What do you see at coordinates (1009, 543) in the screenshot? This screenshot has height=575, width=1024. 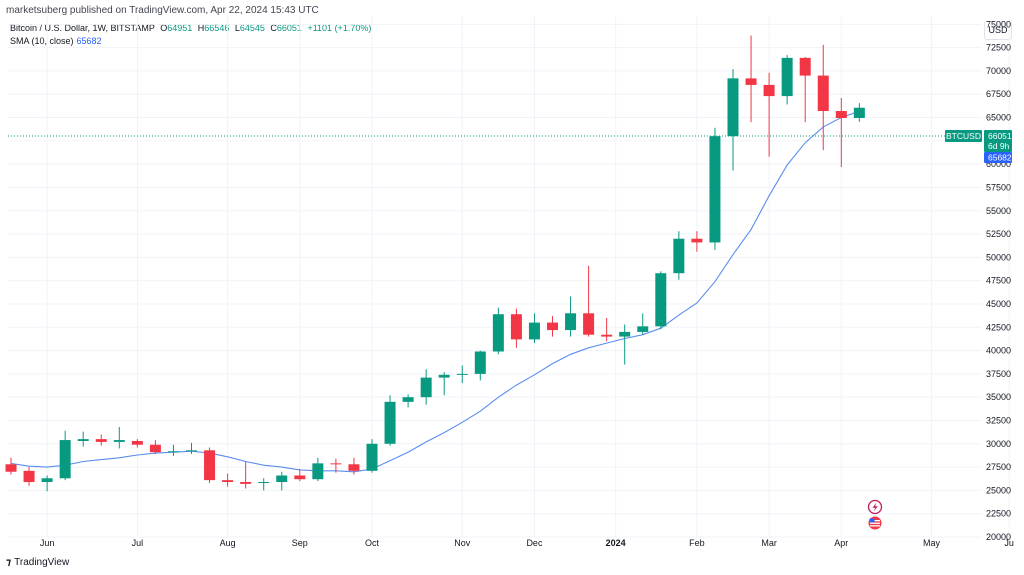 I see `x-tick-label: Ju` at bounding box center [1009, 543].